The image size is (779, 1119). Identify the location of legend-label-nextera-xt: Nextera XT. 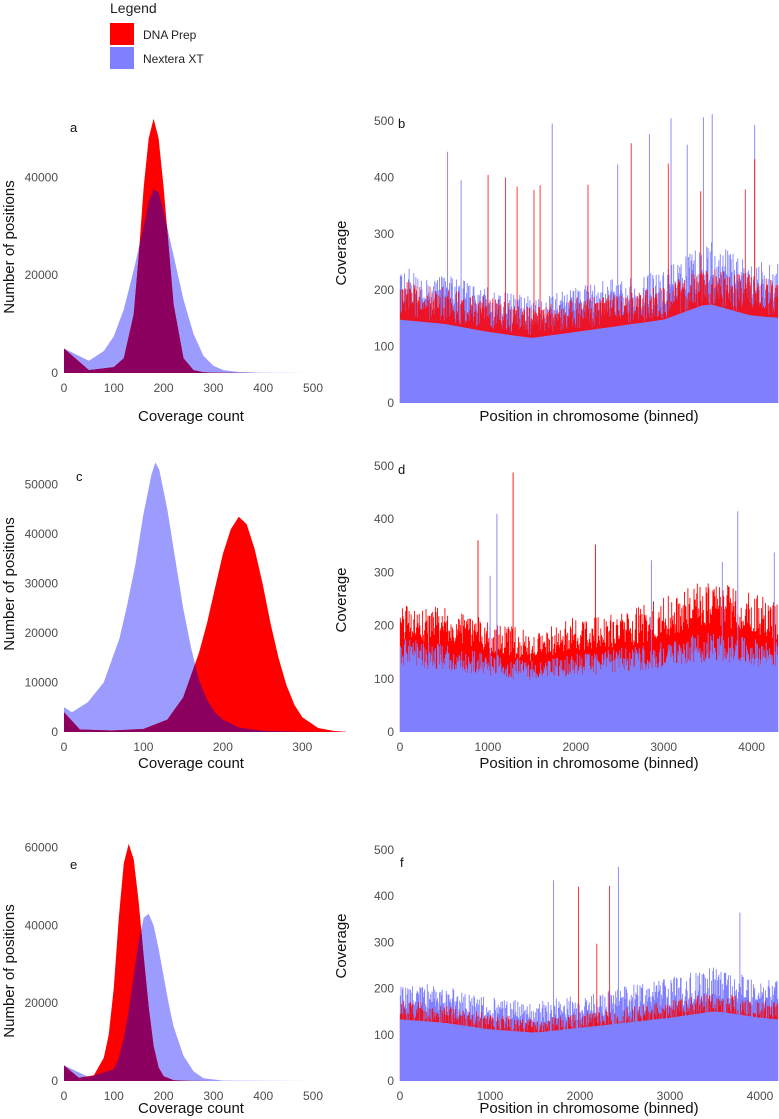
(173, 59).